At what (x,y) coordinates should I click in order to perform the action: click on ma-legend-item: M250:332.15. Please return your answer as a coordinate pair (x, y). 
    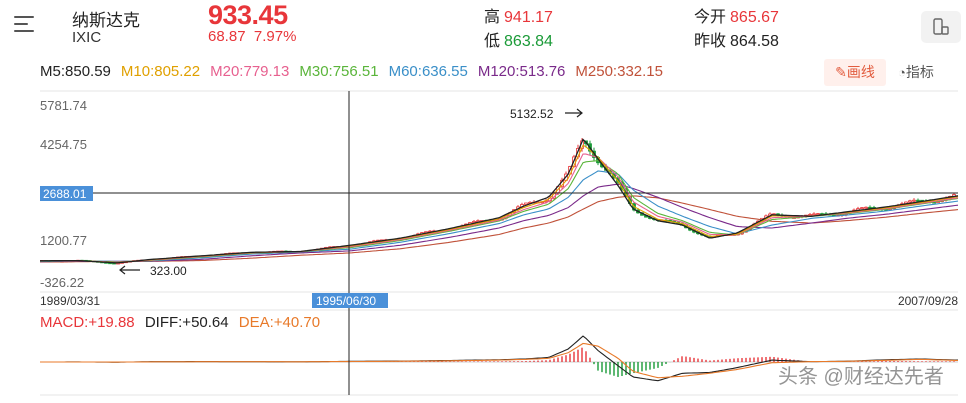
    Looking at the image, I should click on (619, 71).